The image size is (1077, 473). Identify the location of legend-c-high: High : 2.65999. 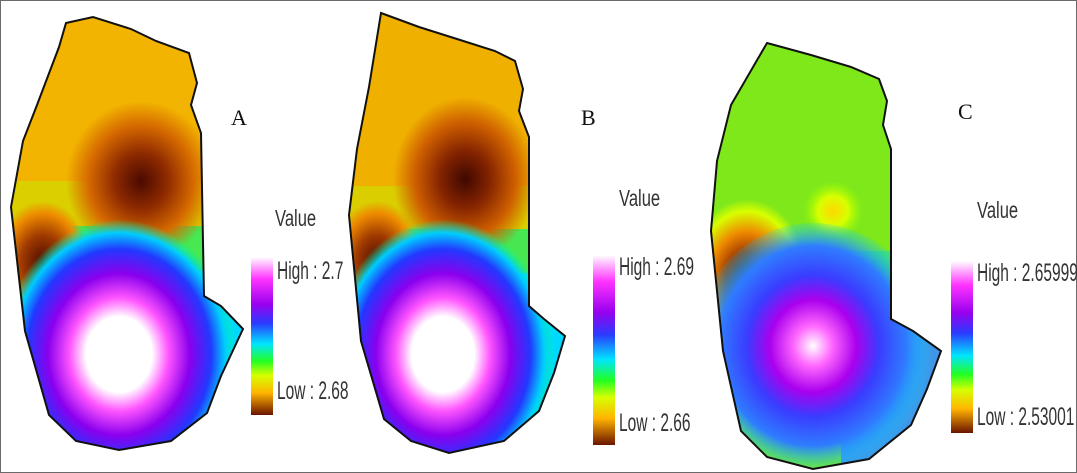
(1027, 273).